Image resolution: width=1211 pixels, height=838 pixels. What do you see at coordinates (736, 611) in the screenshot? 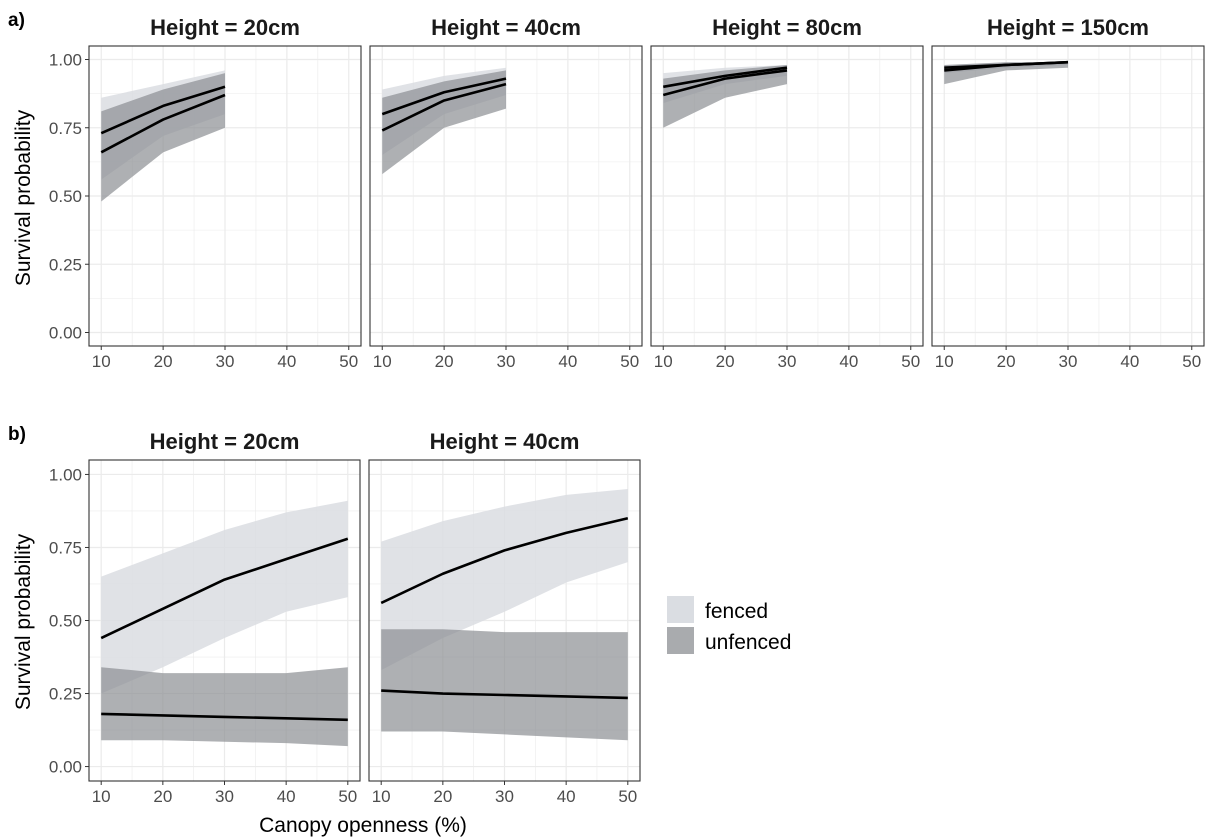
I see `legend-label-fenced: fenced` at bounding box center [736, 611].